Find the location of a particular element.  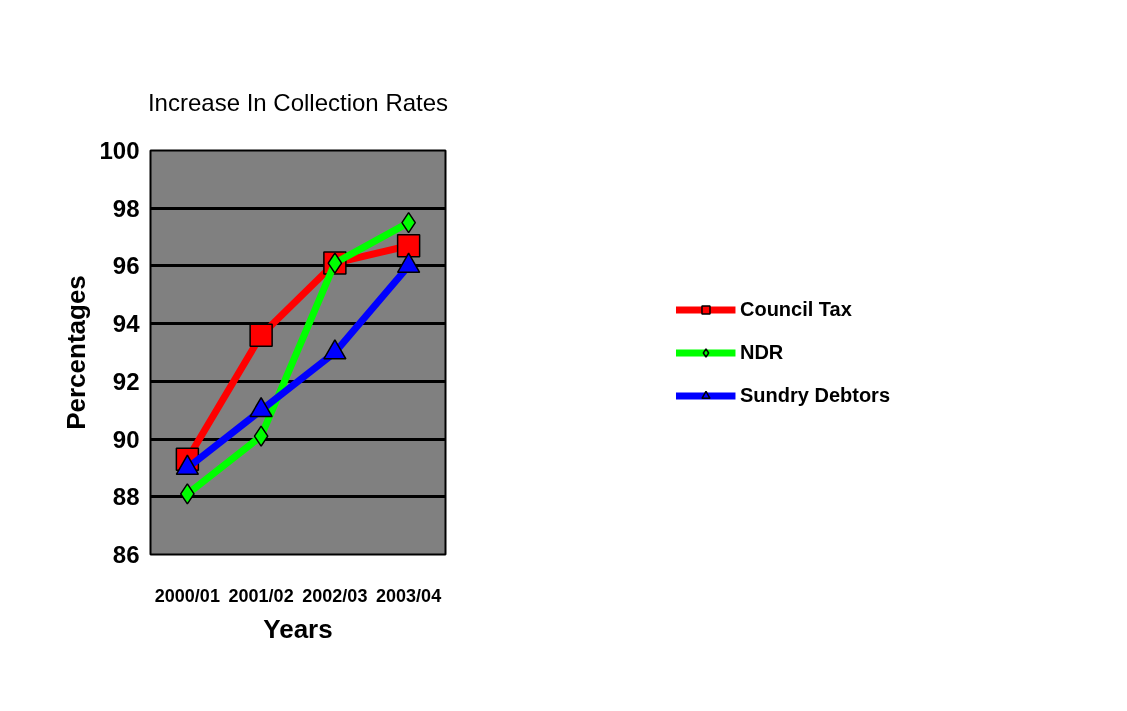

x-tick-label: 2003/04 is located at coordinates (409, 595).